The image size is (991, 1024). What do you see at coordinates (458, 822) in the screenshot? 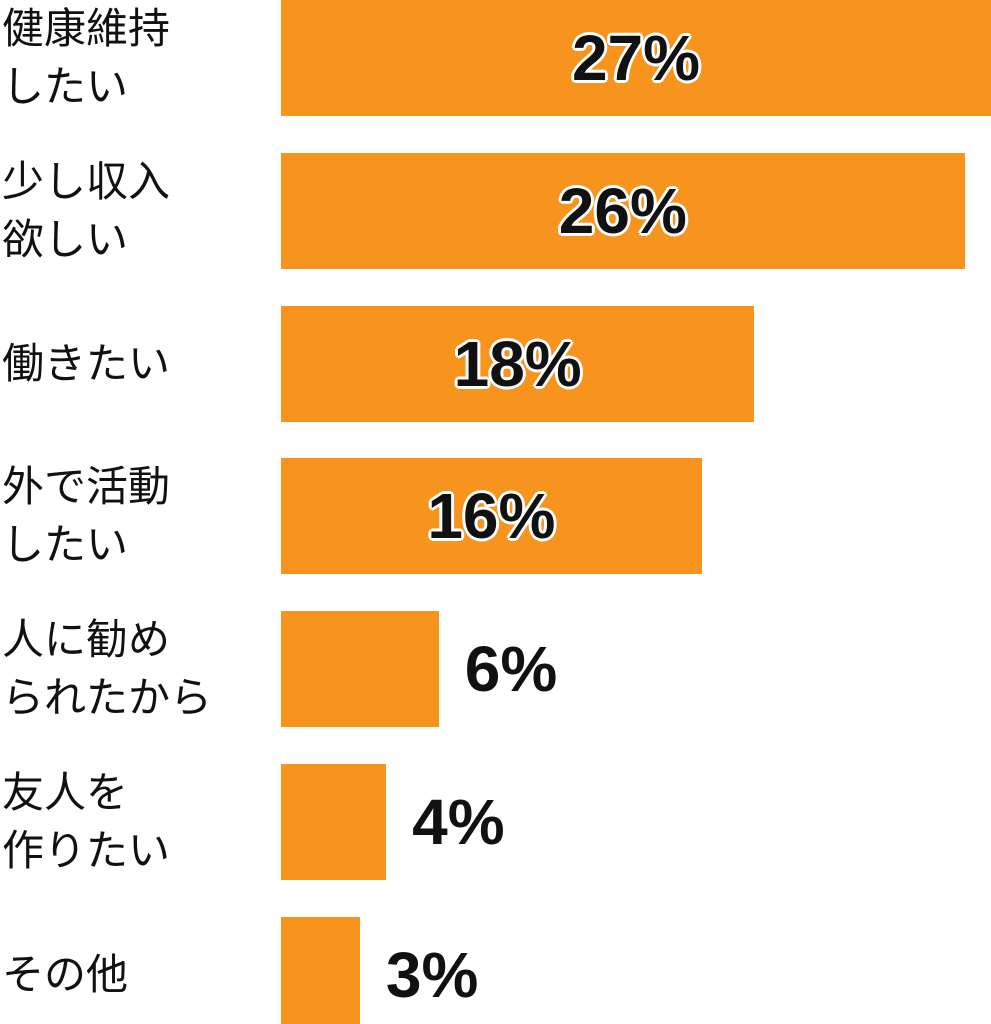
I see `value-label: 4%` at bounding box center [458, 822].